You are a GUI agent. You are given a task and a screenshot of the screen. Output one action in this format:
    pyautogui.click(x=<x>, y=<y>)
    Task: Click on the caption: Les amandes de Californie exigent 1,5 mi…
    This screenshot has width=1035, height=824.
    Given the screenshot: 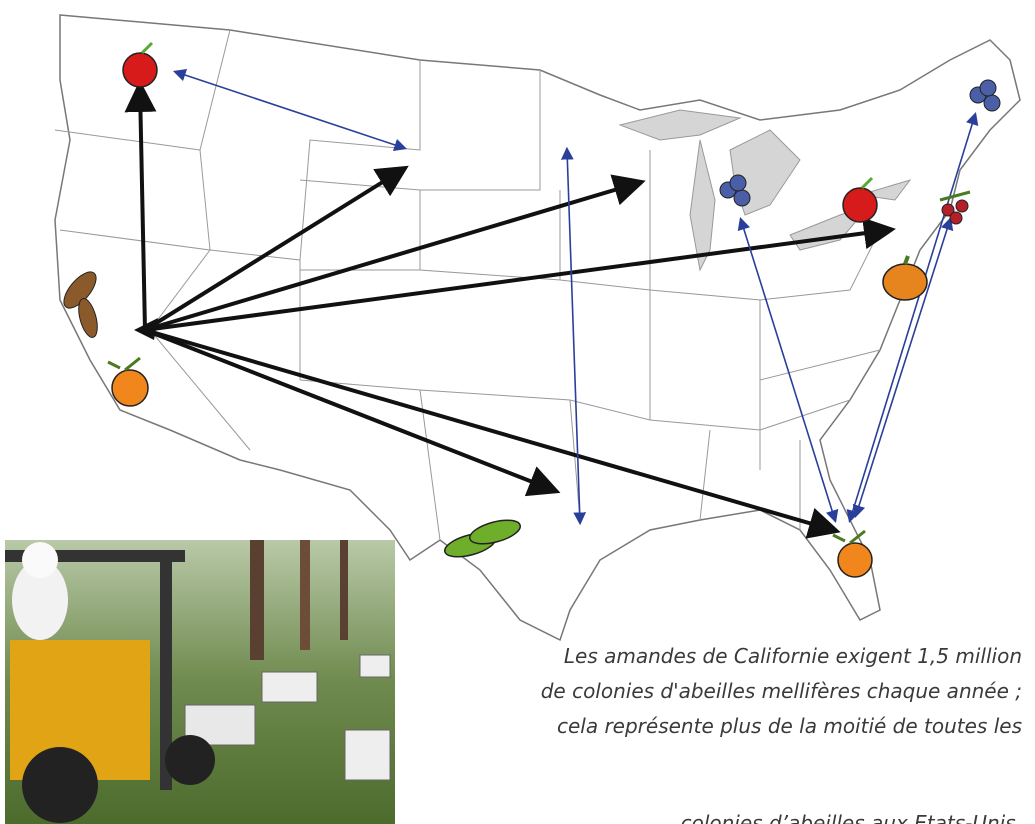 What is the action you would take?
    pyautogui.click(x=781, y=734)
    